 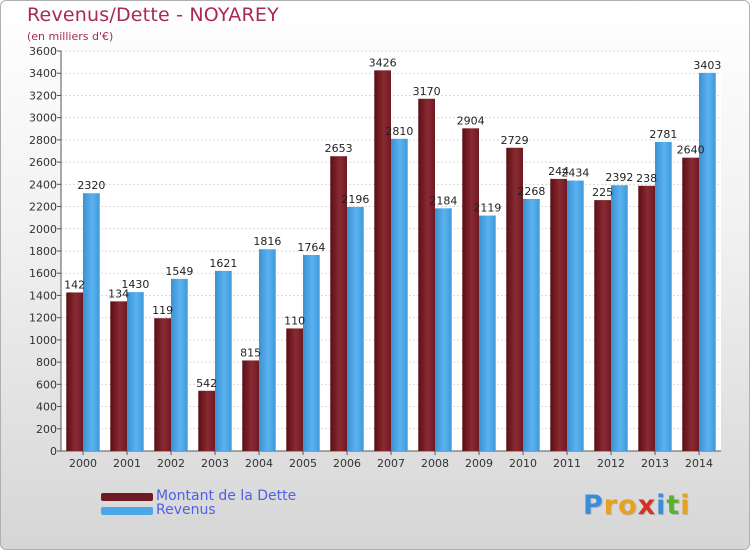 What do you see at coordinates (619, 177) in the screenshot?
I see `data-label-revenue: 2392` at bounding box center [619, 177].